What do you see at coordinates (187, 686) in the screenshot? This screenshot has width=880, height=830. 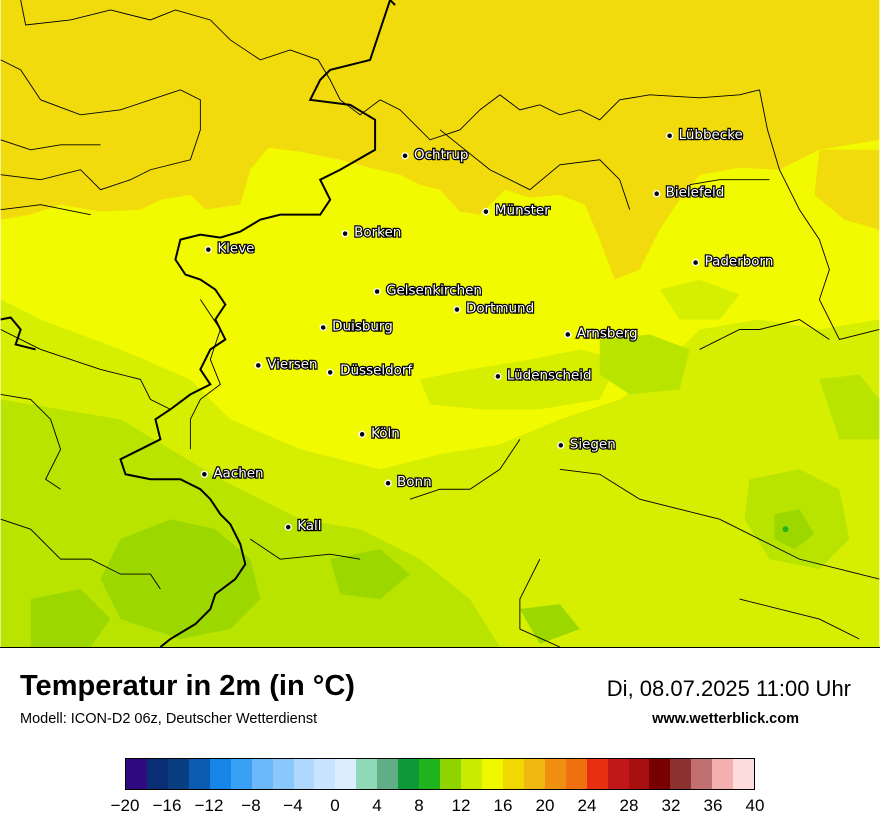 I see `map-title: Temperatur in 2m (in °C)` at bounding box center [187, 686].